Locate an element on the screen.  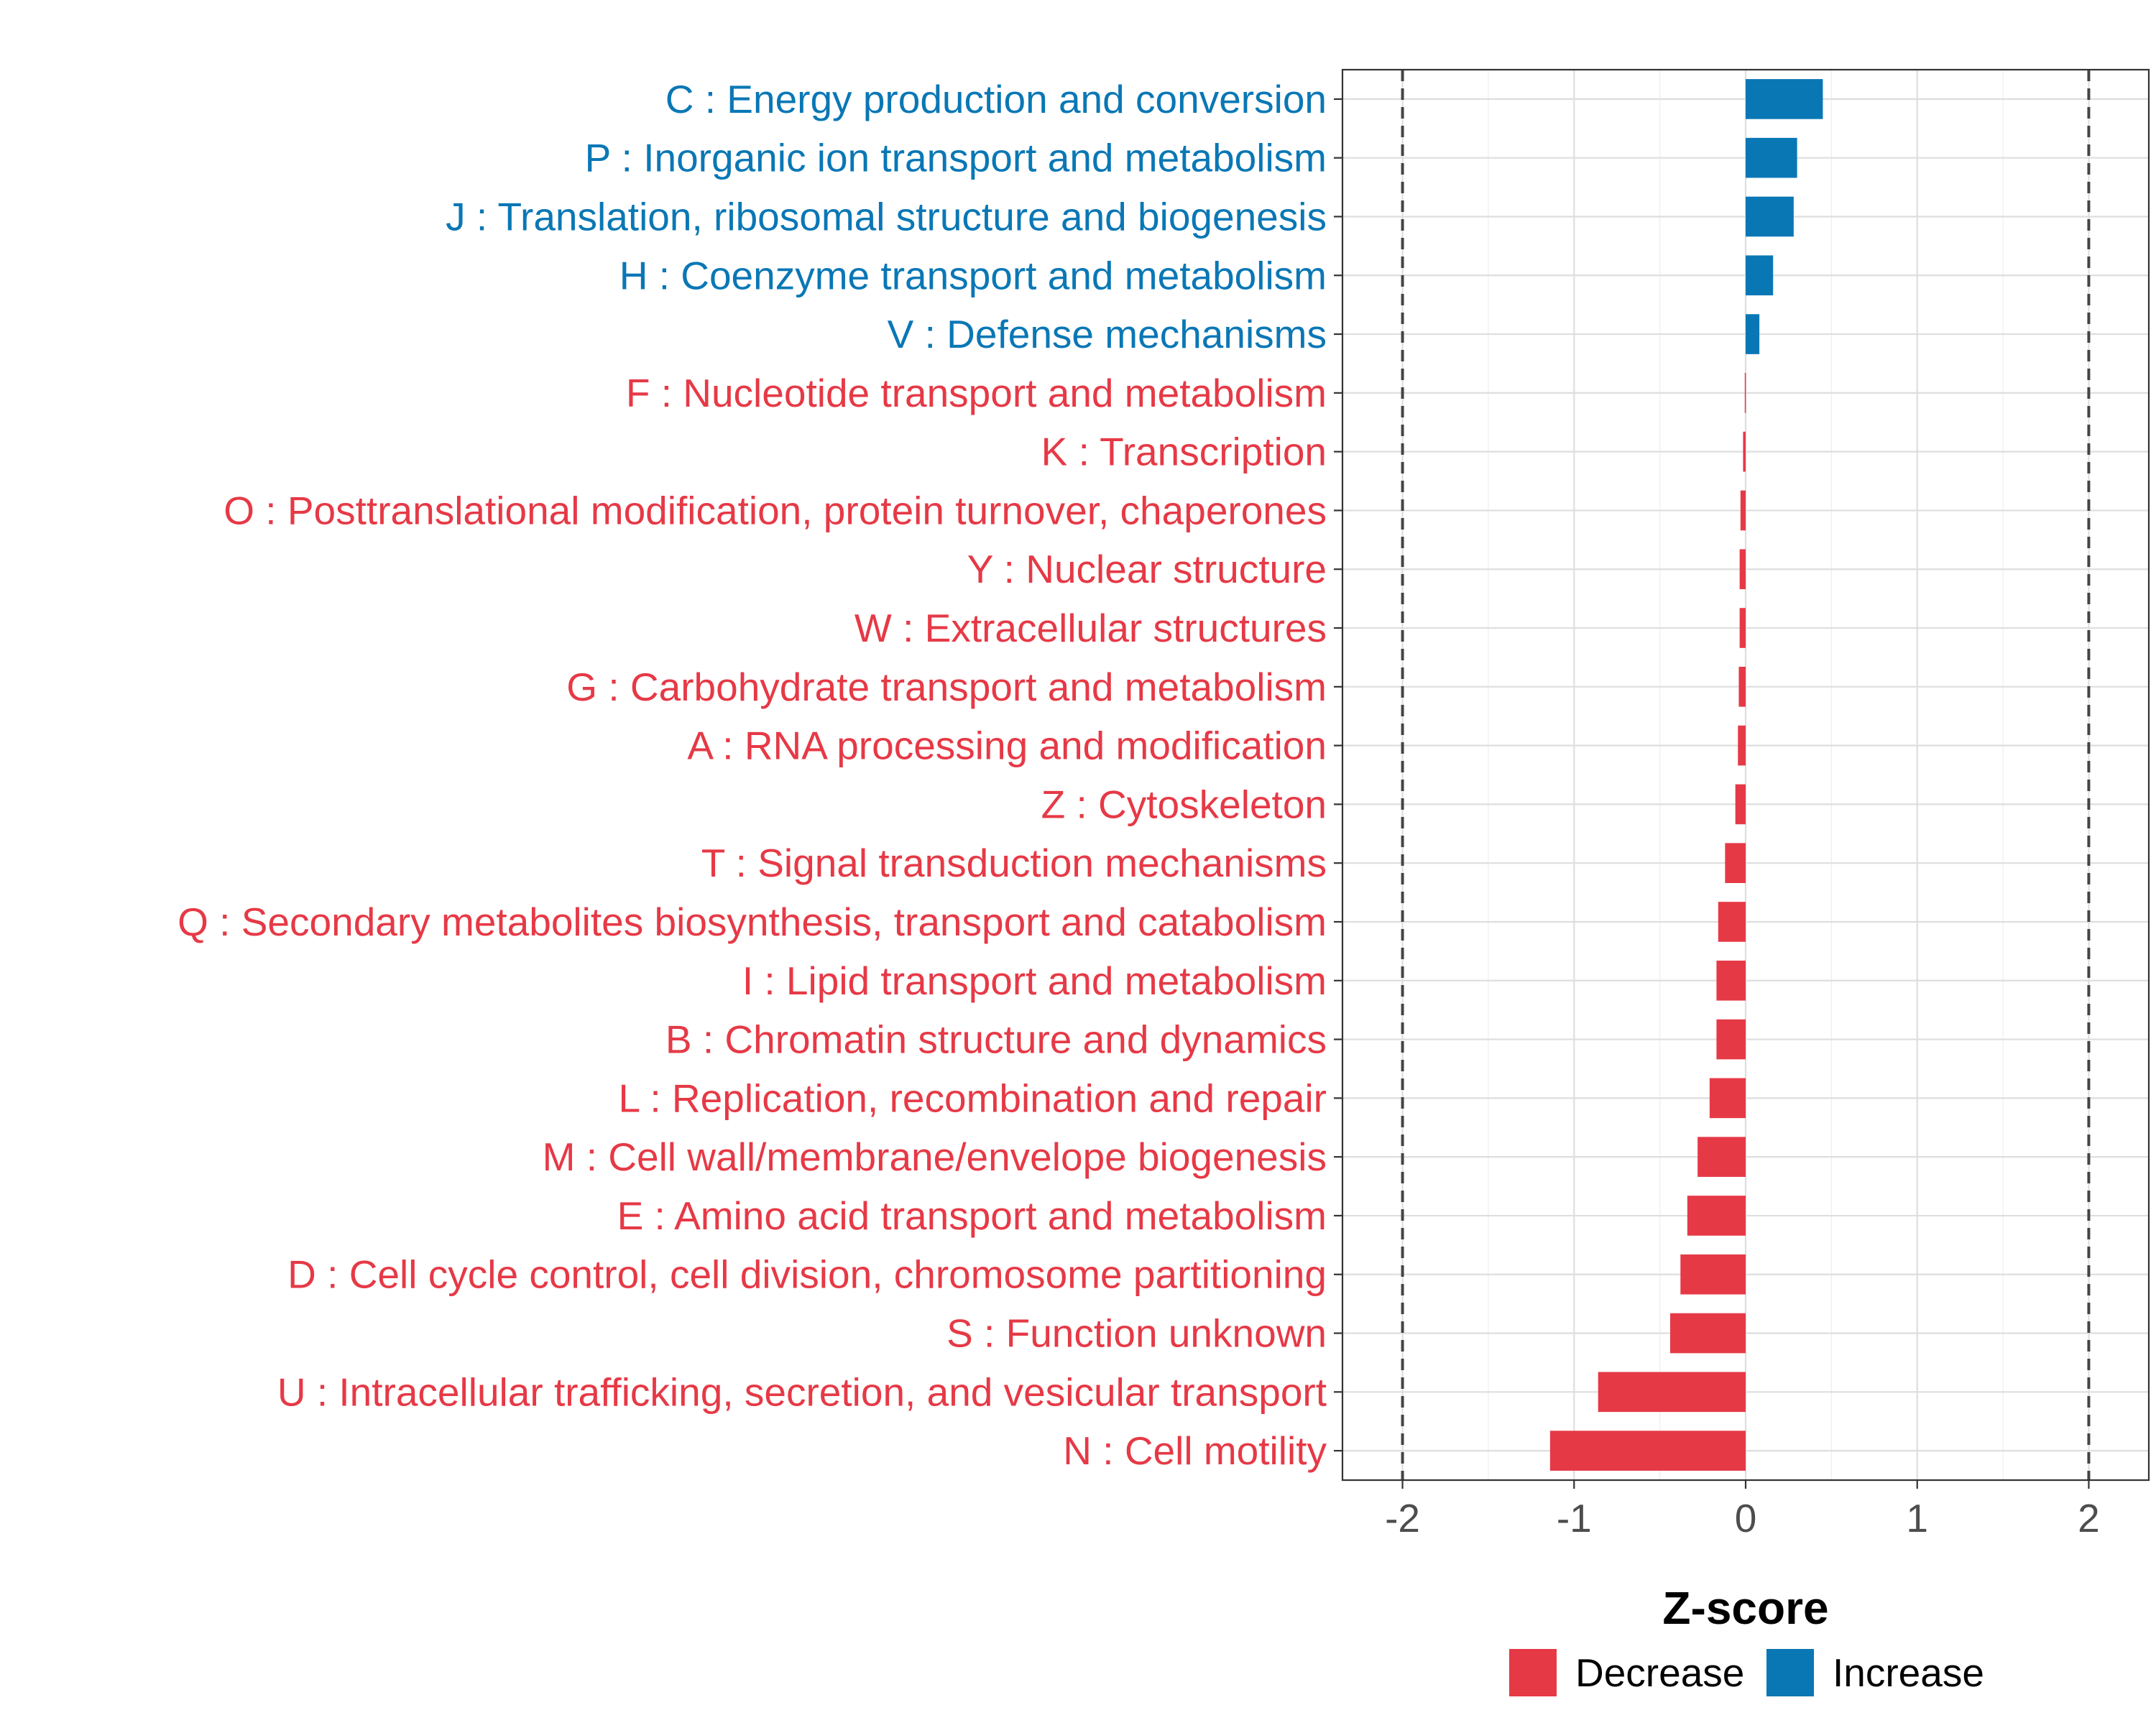
y-tick-label: N : Cell motility is located at coordinates (1195, 1451).